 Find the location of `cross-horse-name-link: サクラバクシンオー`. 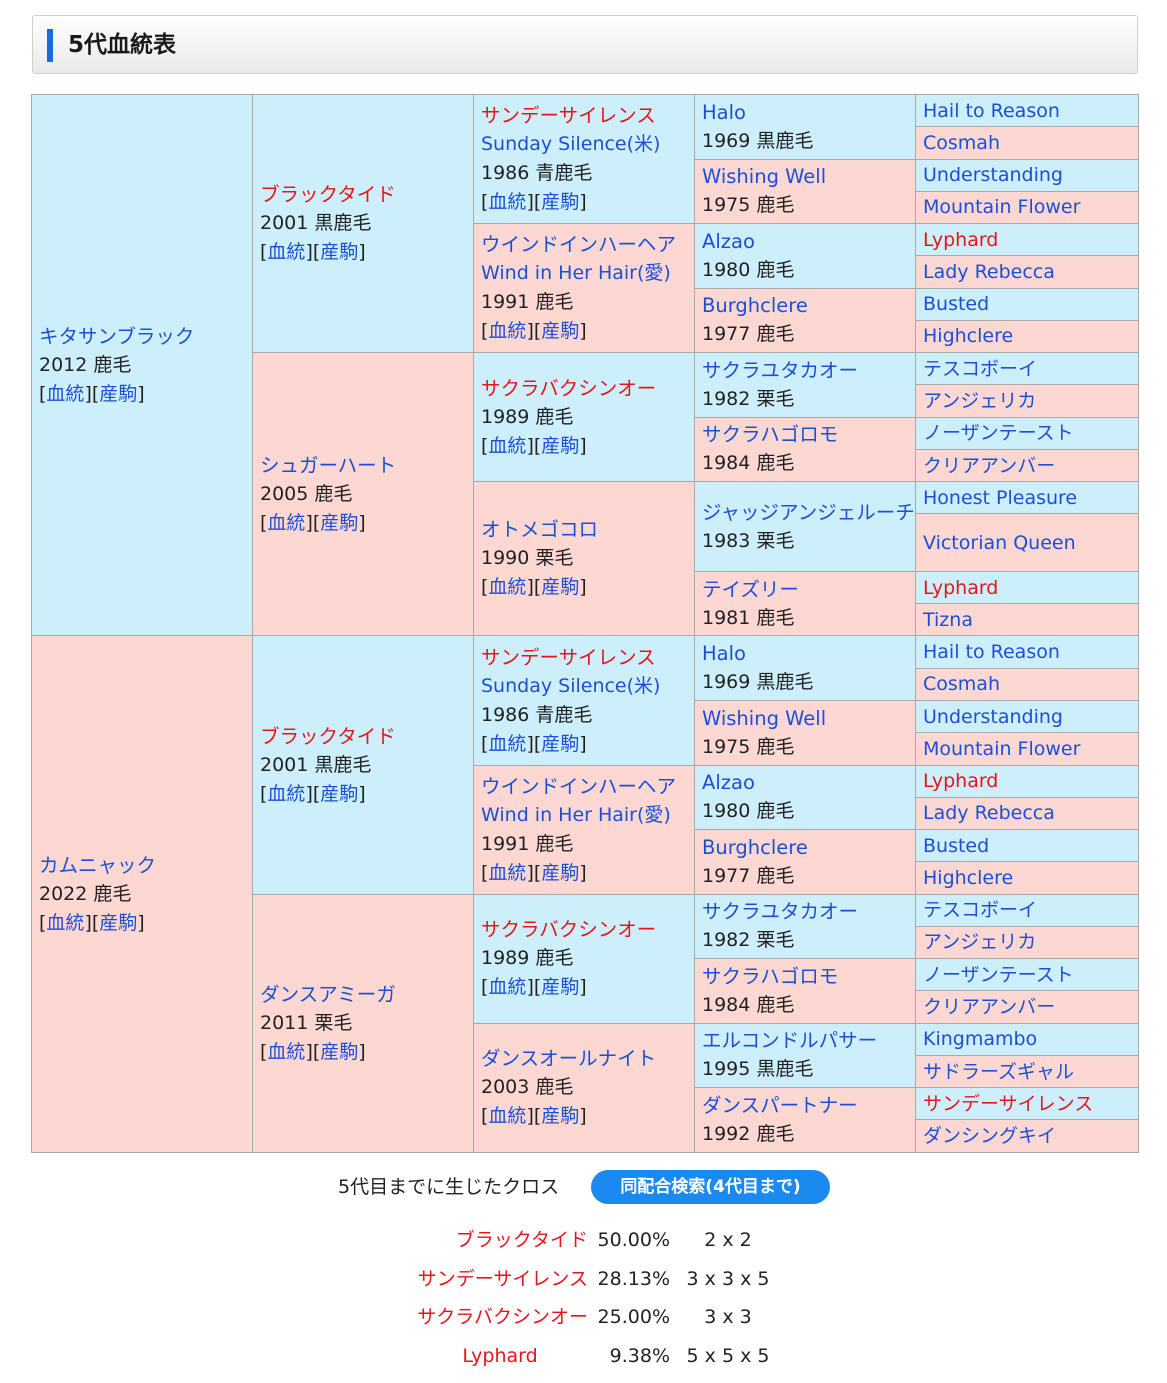

cross-horse-name-link: サクラバクシンオー is located at coordinates (502, 1317).